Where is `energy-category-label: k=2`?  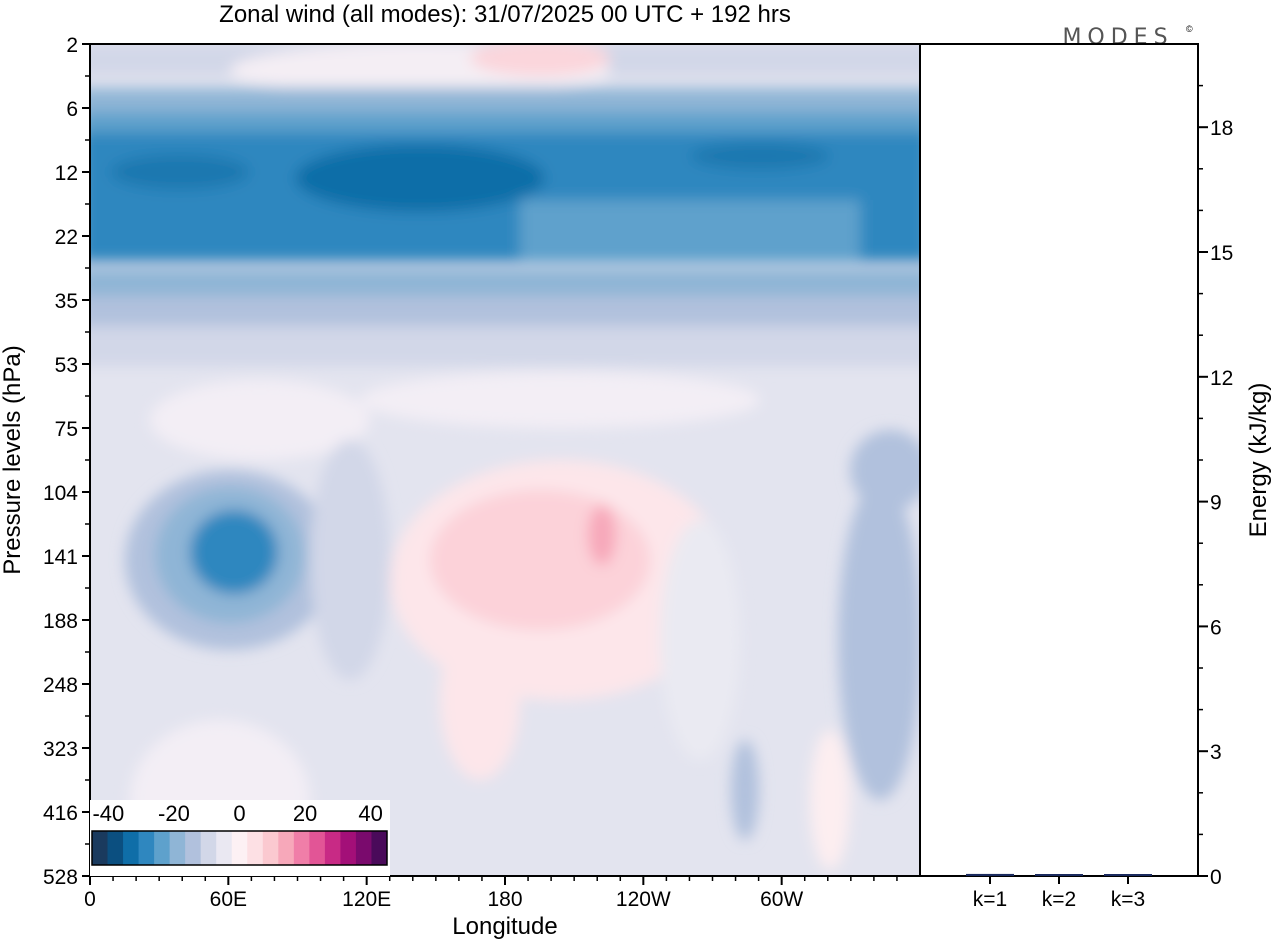 energy-category-label: k=2 is located at coordinates (1059, 899).